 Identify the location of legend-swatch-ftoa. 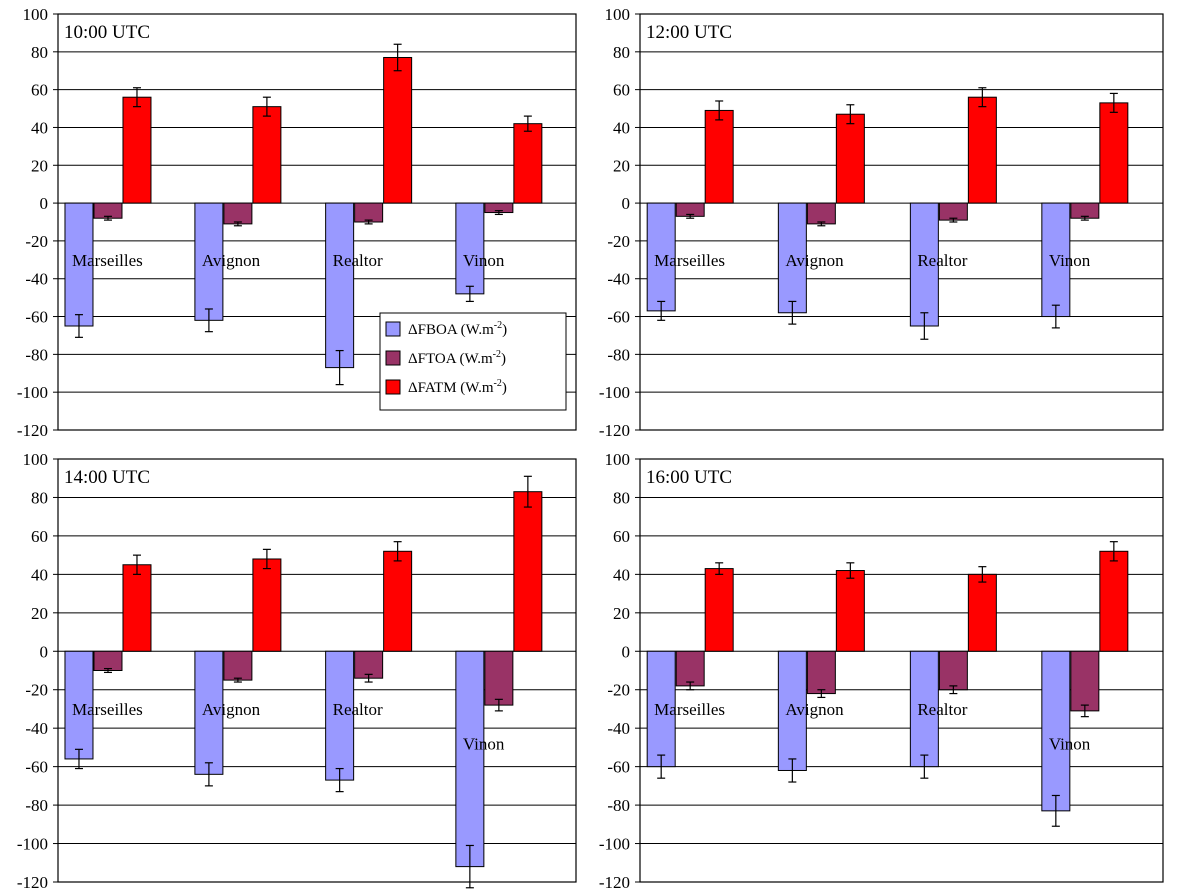
(393, 358).